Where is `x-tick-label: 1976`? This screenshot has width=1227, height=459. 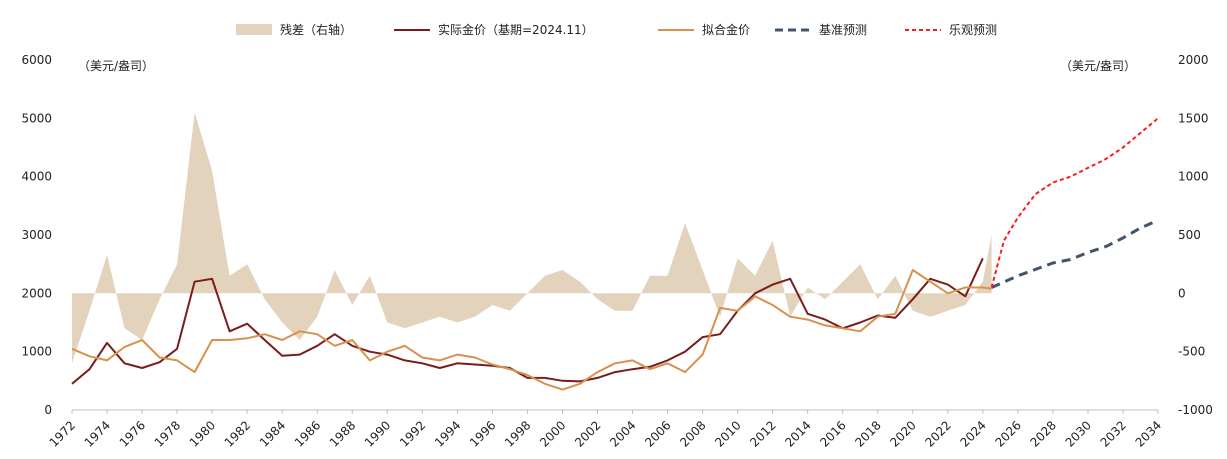 x-tick-label: 1976 is located at coordinates (132, 433).